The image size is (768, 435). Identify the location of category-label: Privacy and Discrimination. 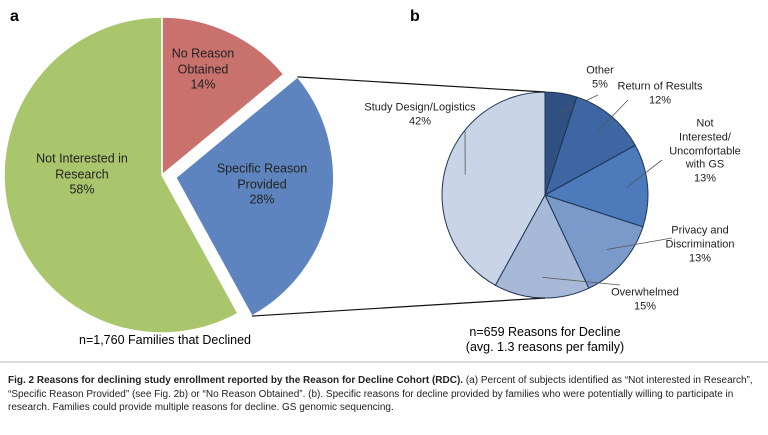
(700, 237).